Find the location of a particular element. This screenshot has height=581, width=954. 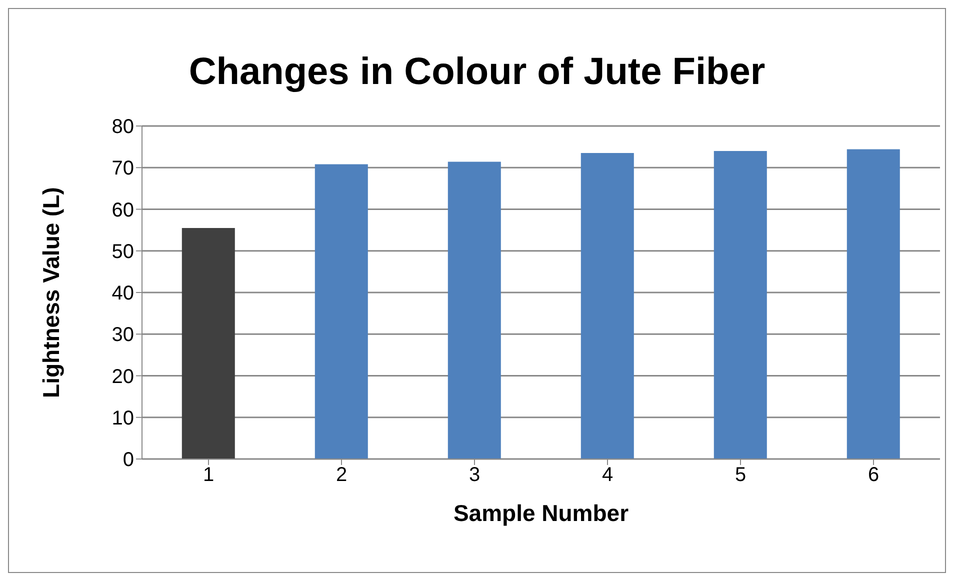

x-tick-label: 2 is located at coordinates (342, 475).